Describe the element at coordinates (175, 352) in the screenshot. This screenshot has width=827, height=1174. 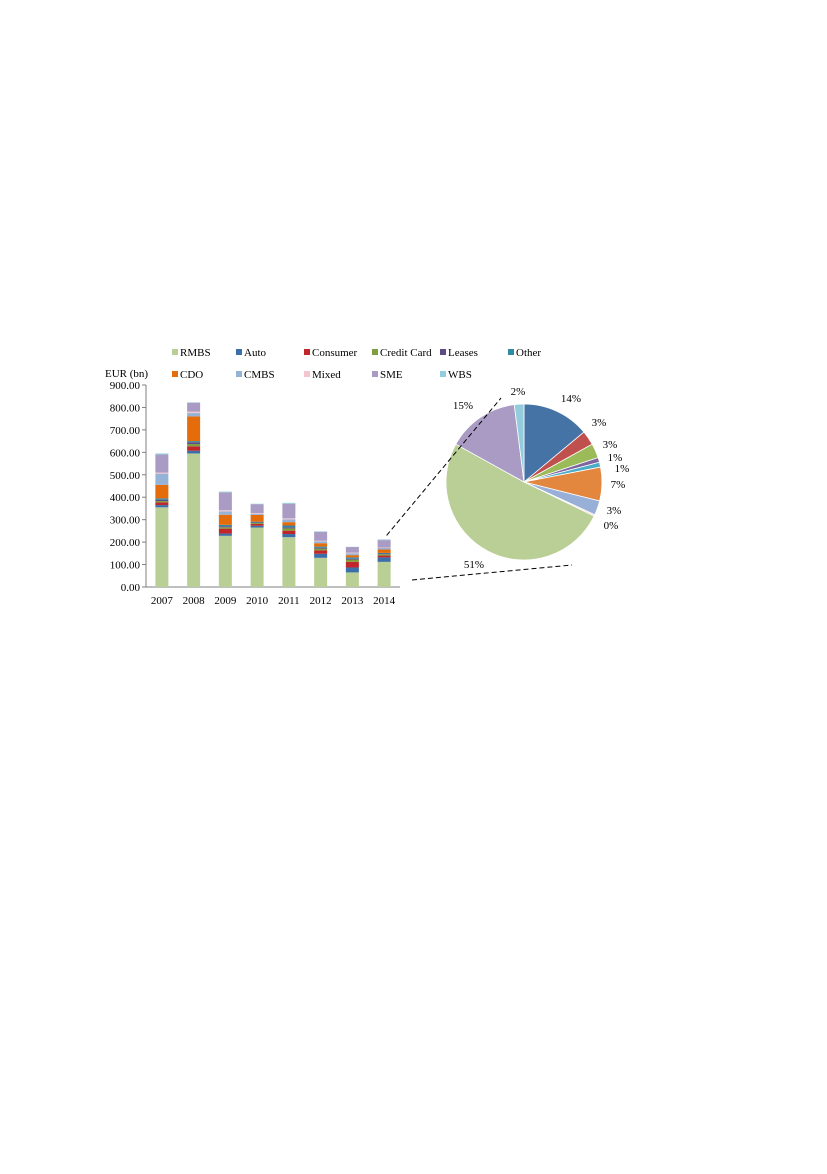
I see `legend-swatch-rmbs` at that location.